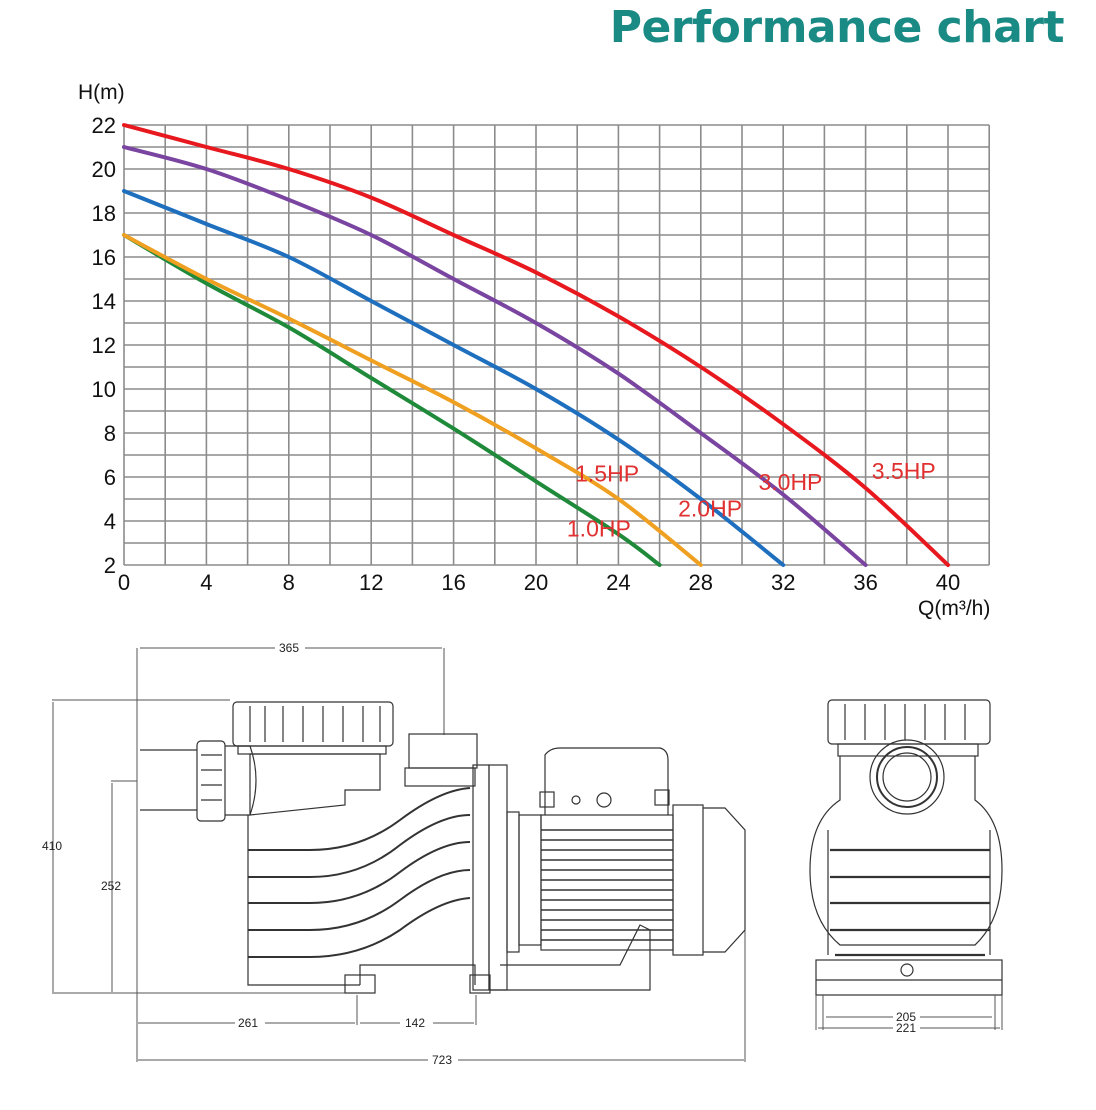  What do you see at coordinates (837, 27) in the screenshot?
I see `page-title: Performance chart` at bounding box center [837, 27].